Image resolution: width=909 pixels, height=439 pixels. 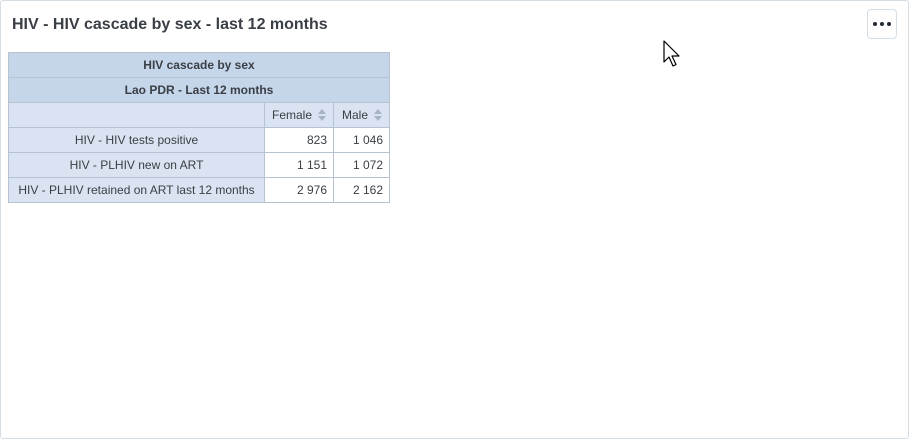 What do you see at coordinates (199, 65) in the screenshot?
I see `pivot-table-title: HIV cascade by sex` at bounding box center [199, 65].